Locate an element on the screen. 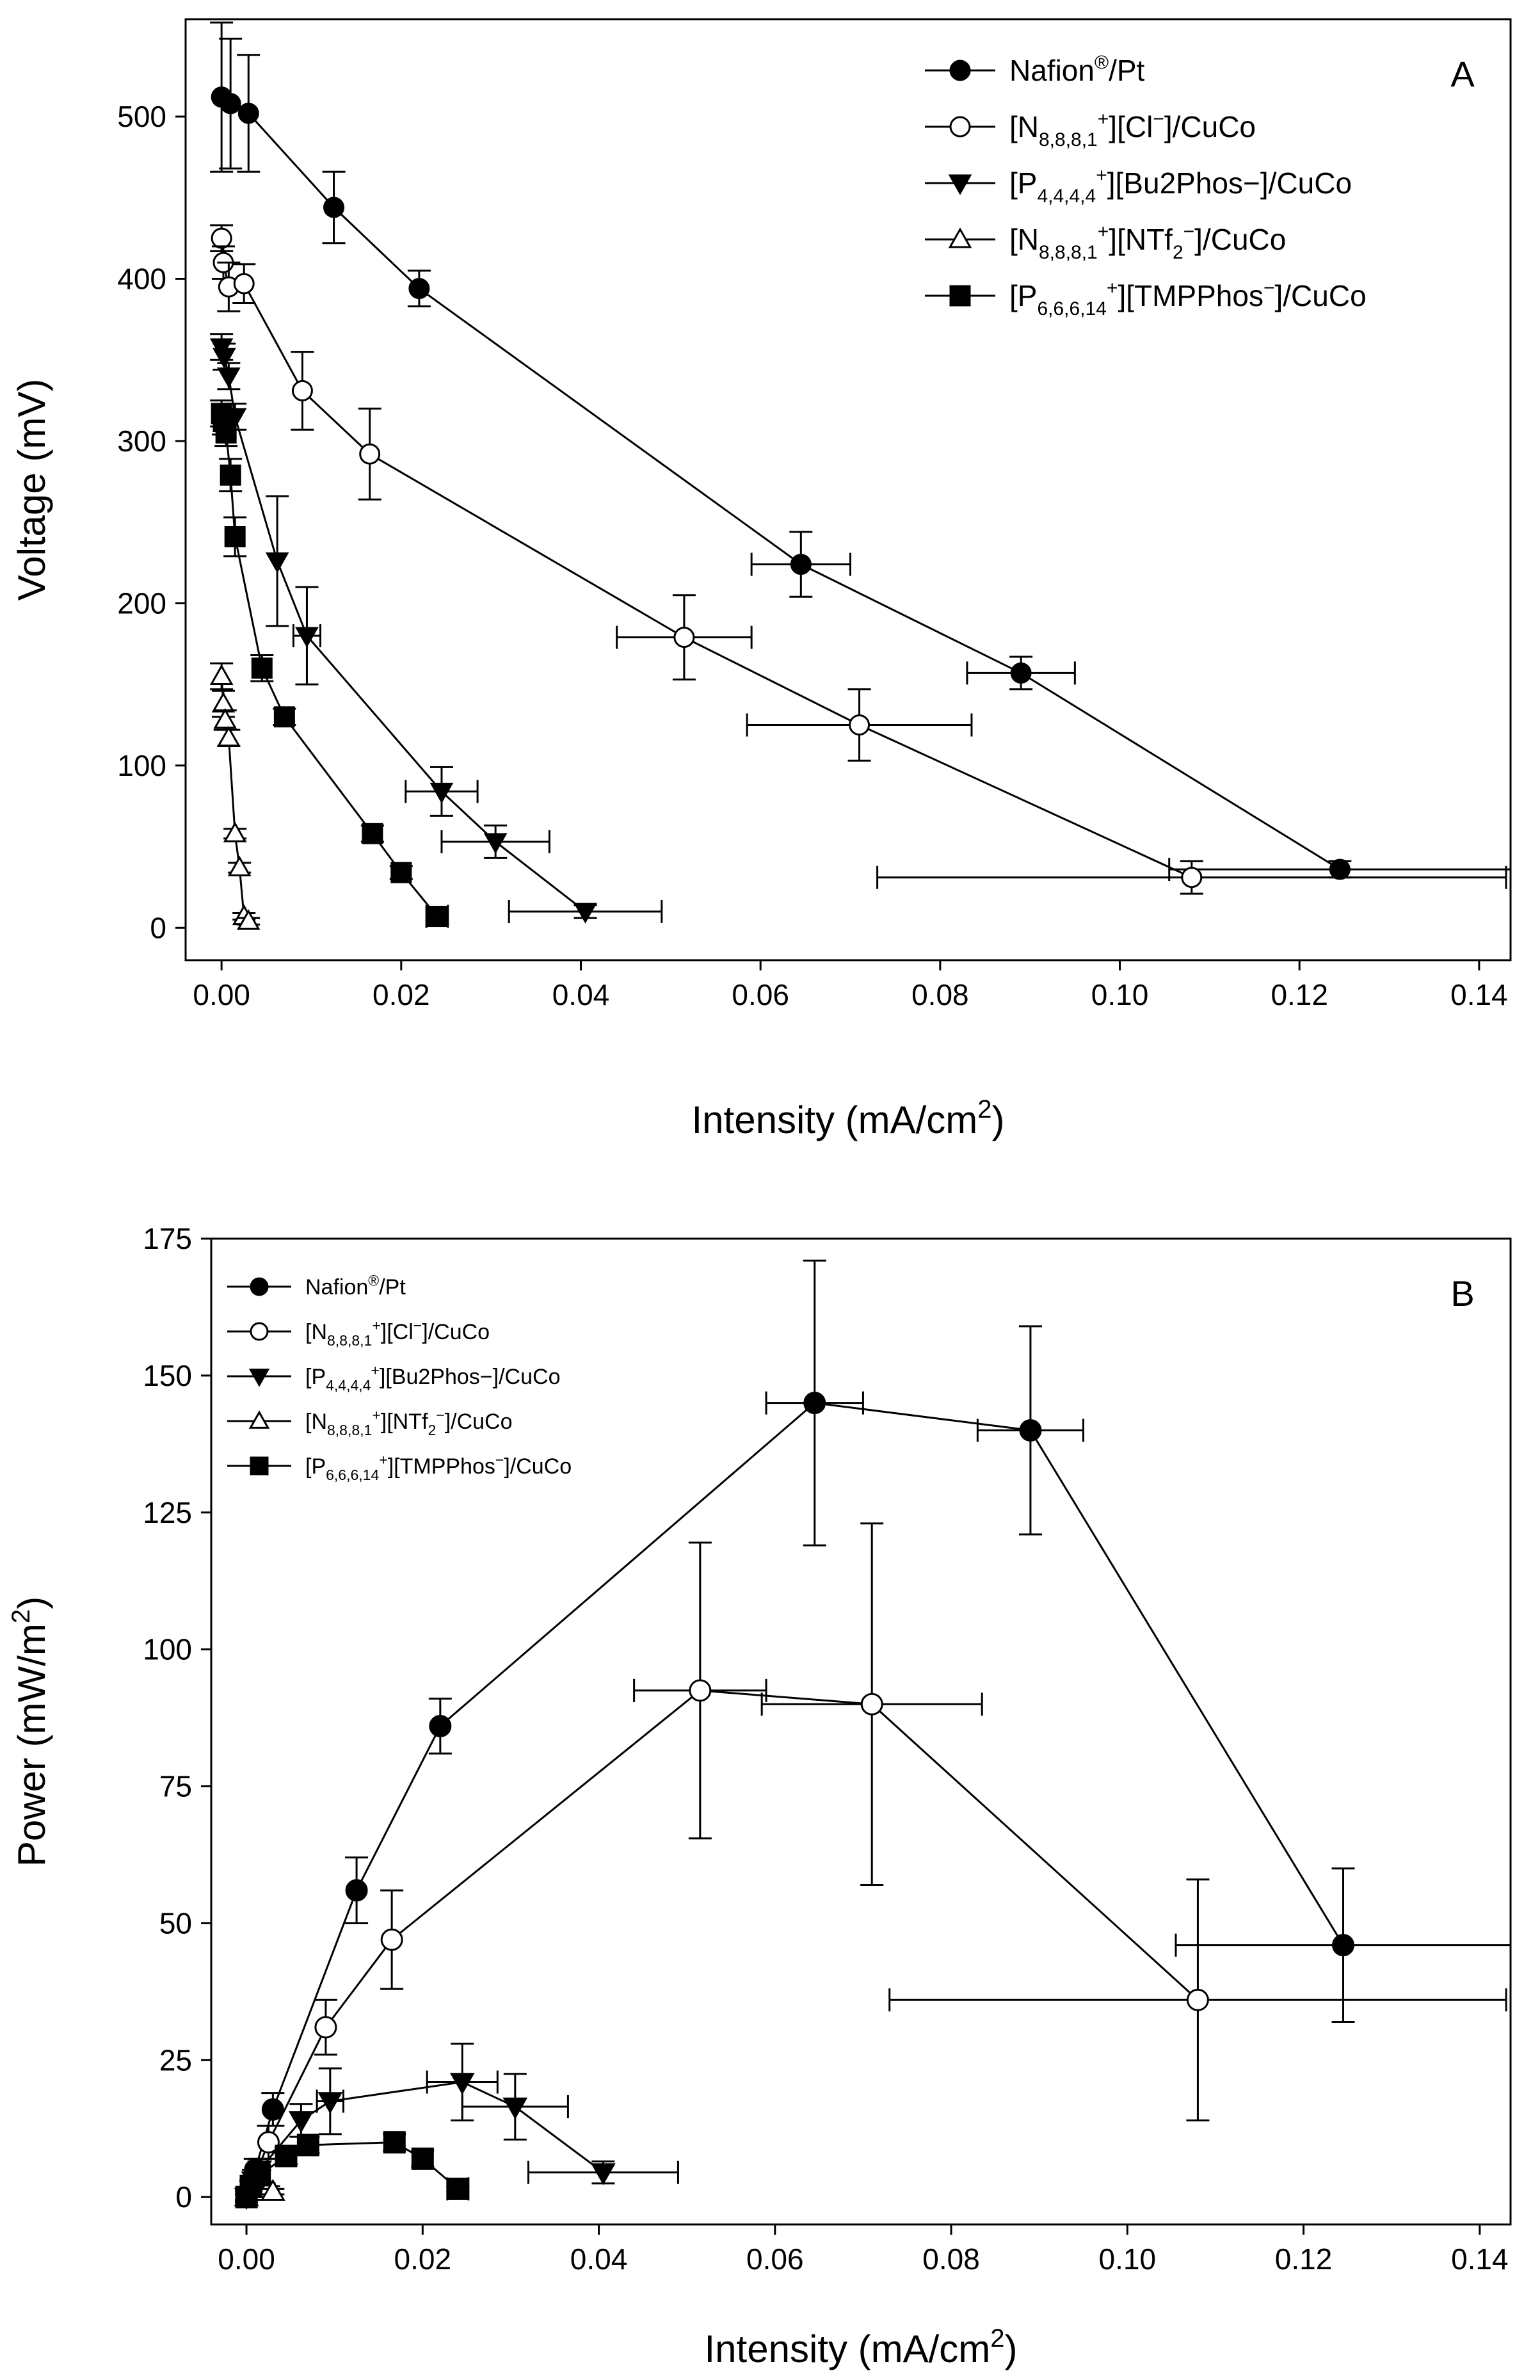  panel-b-y-ticks: 0 25 50 75 100 125 150 175 is located at coordinates (177, 1718).